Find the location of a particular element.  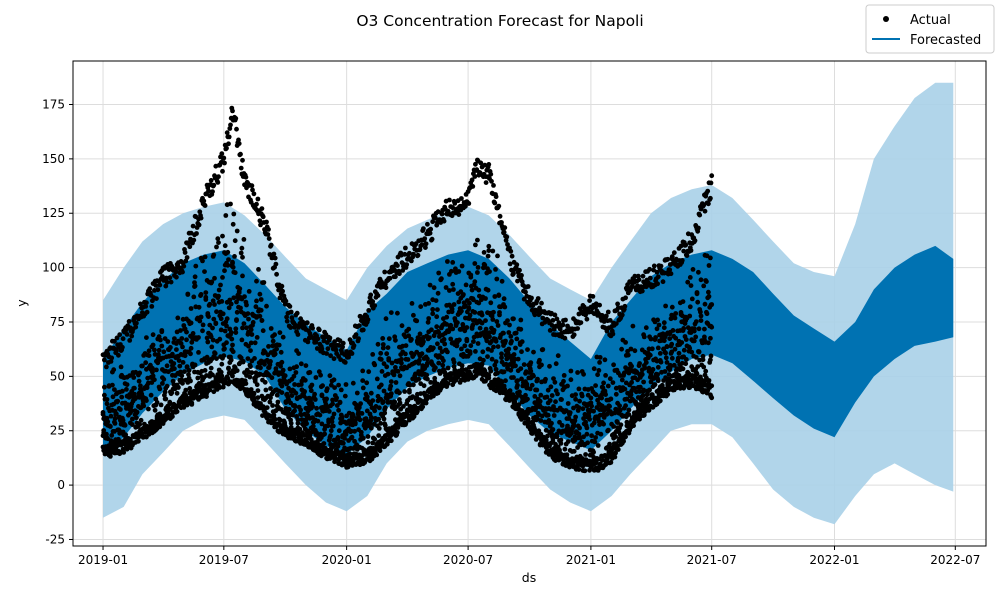

x-tick-label: 2022-07 is located at coordinates (955, 560).